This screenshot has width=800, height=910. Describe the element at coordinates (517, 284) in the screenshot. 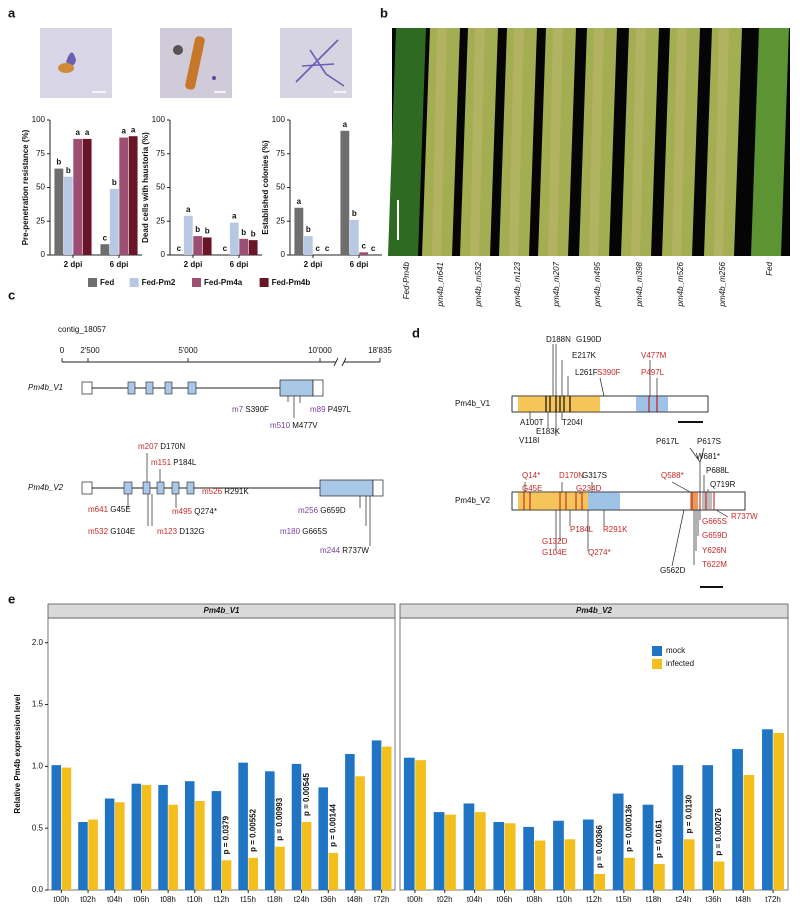

I see `leaf-label: pm4b_m123` at that location.